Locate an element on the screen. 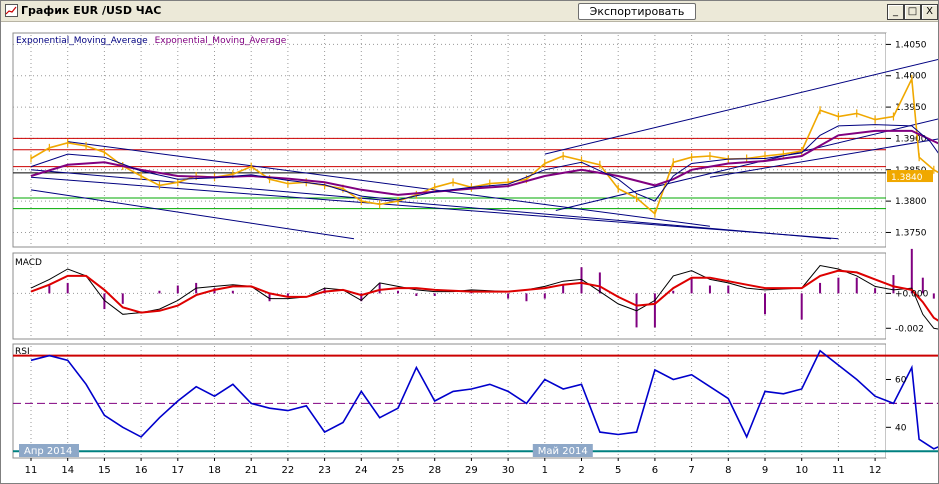  rsi-tick-label-1: 40 is located at coordinates (901, 428).